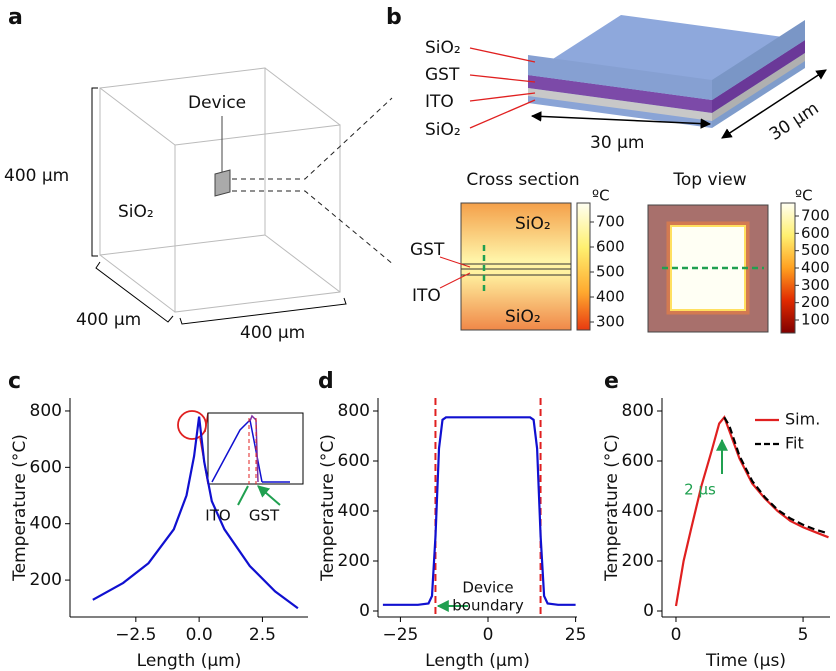 The height and width of the screenshot is (671, 836). I want to click on annotation: Device, so click(487, 588).